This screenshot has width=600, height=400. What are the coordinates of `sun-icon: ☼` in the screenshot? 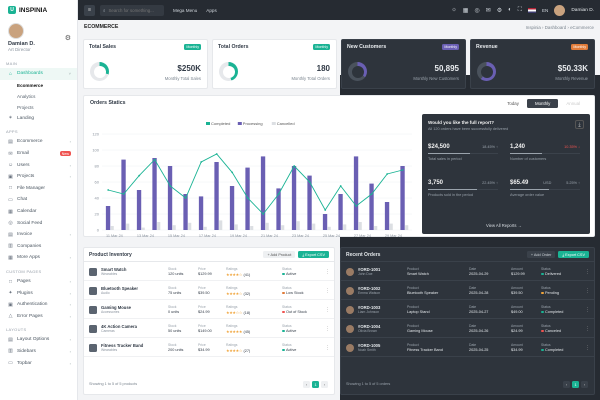 It's located at (454, 10).